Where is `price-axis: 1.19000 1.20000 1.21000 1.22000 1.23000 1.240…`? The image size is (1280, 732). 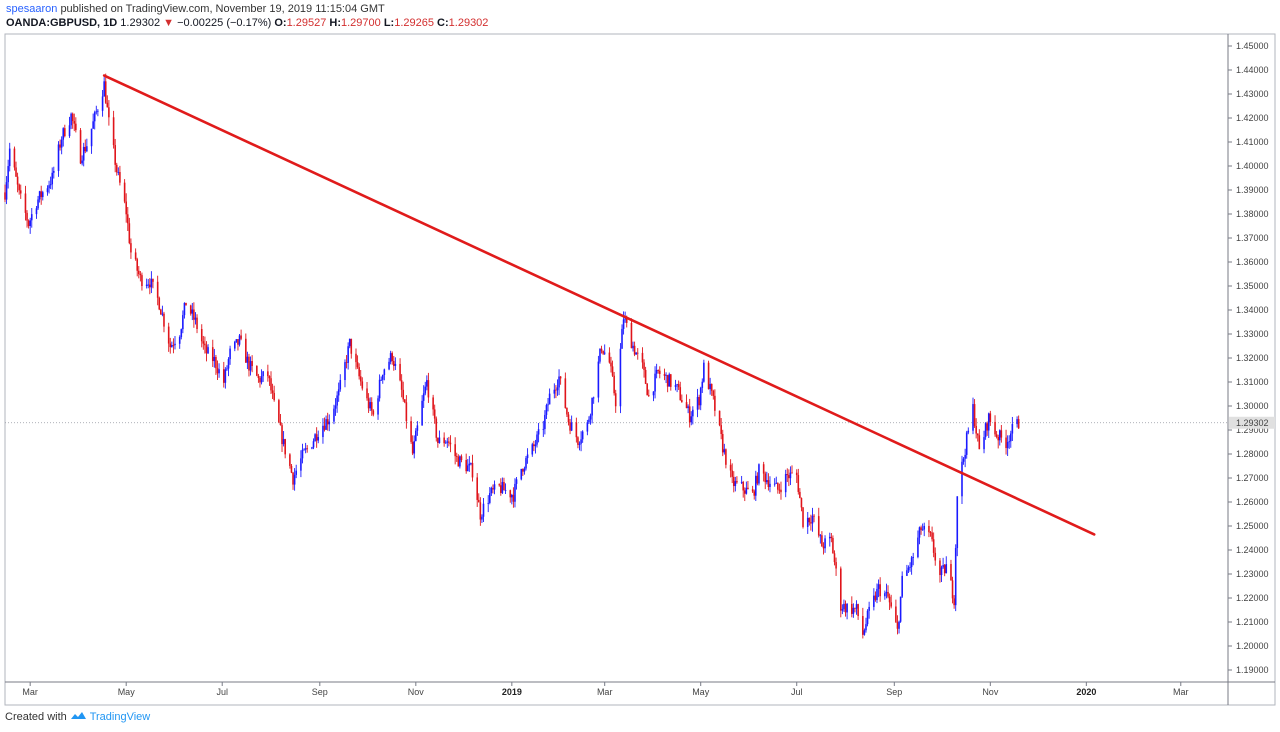
price-axis: 1.19000 1.20000 1.21000 1.22000 1.23000 1.240… is located at coordinates (1248, 358).